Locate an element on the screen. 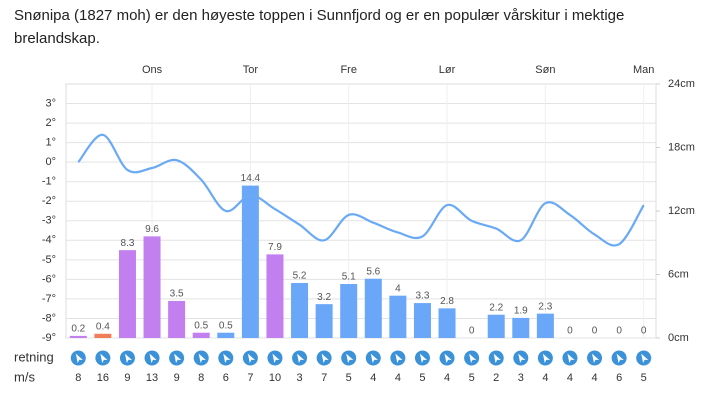  y-tick-label: -7° is located at coordinates (49, 299).